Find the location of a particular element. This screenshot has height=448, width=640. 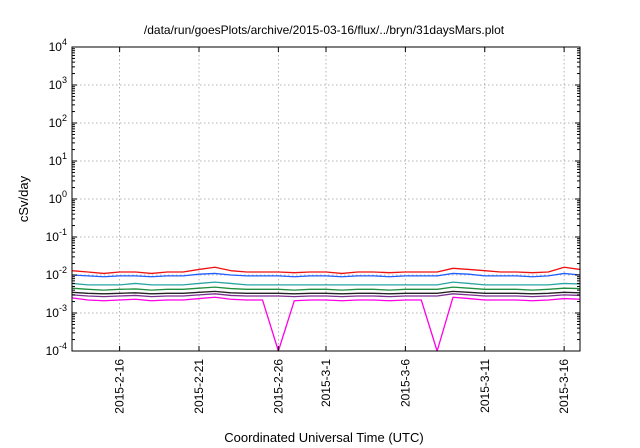

x-tick-label: 2015-3-1 is located at coordinates (326, 383).